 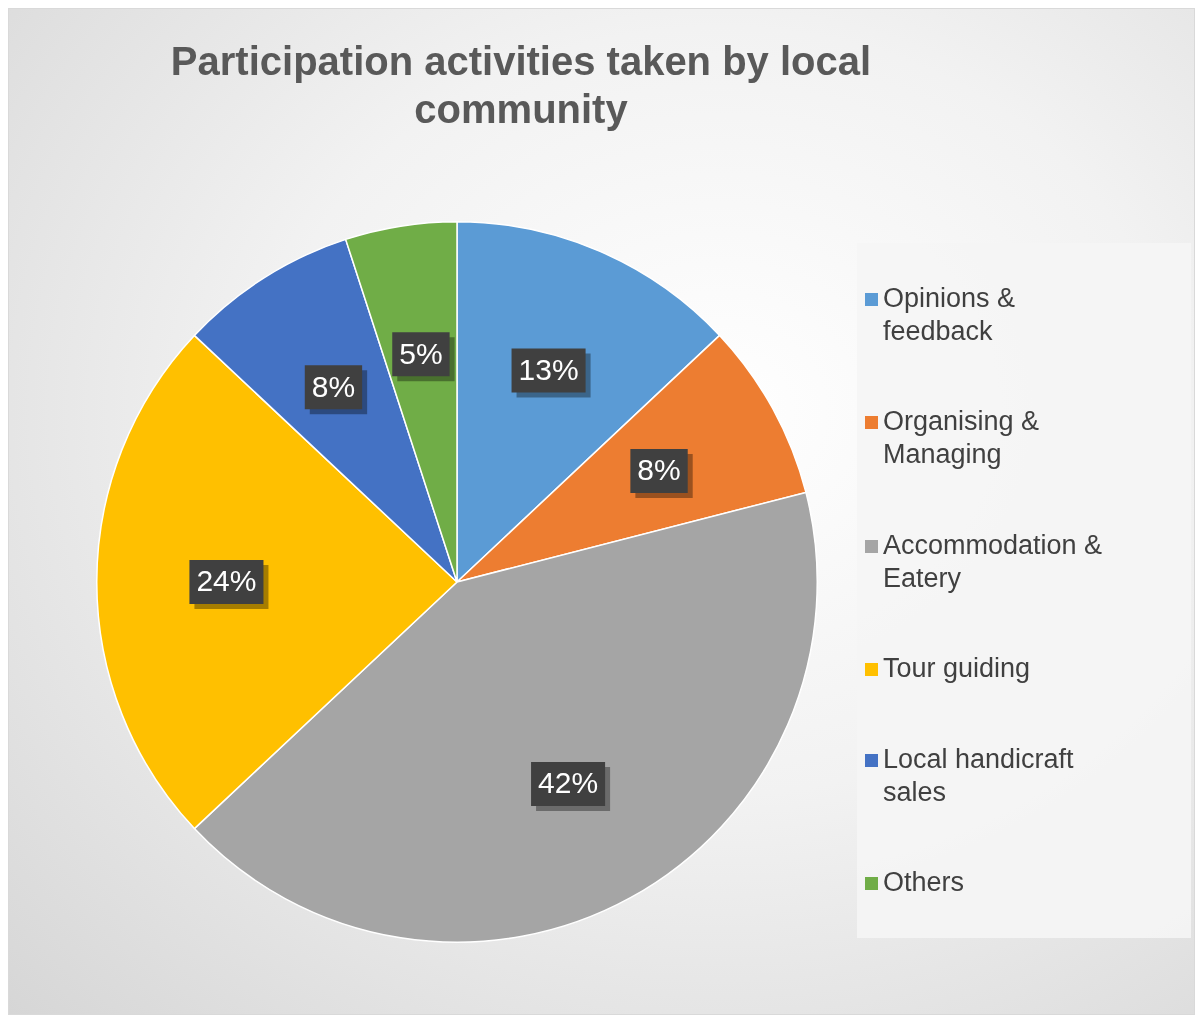 I want to click on chart-title: Participation activities taken by local community, so click(x=521, y=85).